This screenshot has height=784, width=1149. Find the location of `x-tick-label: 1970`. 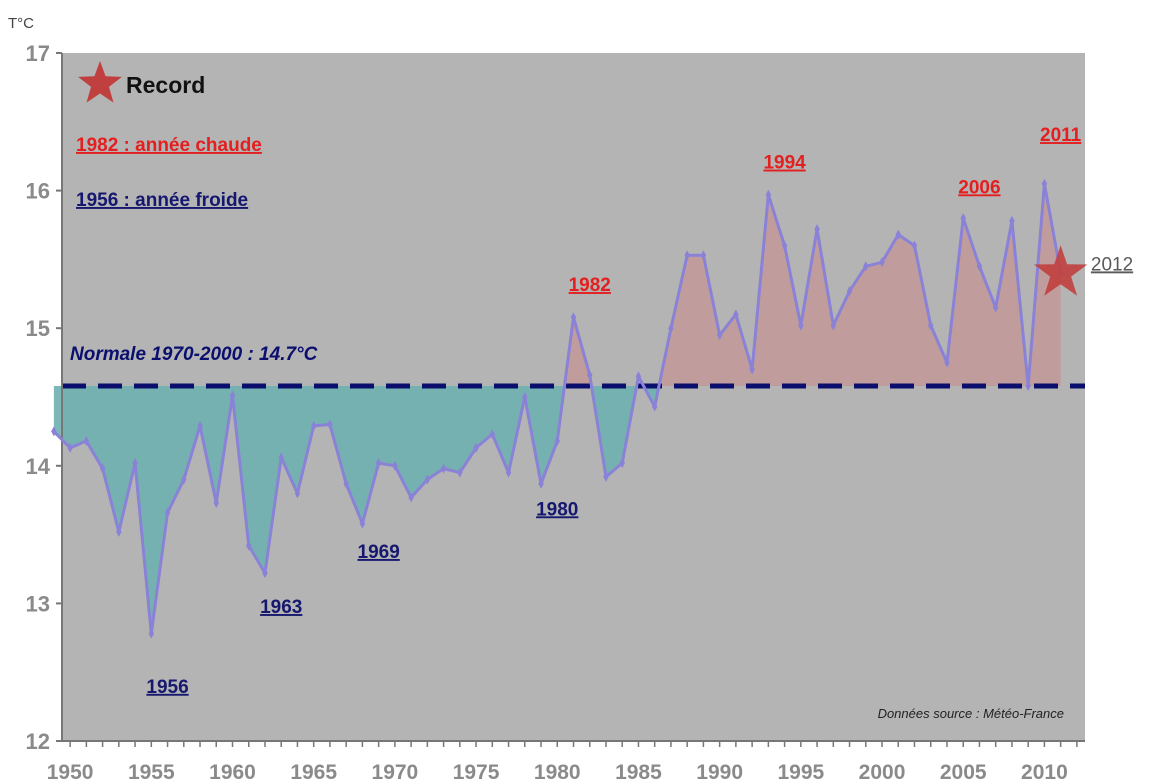

x-tick-label: 1970 is located at coordinates (395, 772).